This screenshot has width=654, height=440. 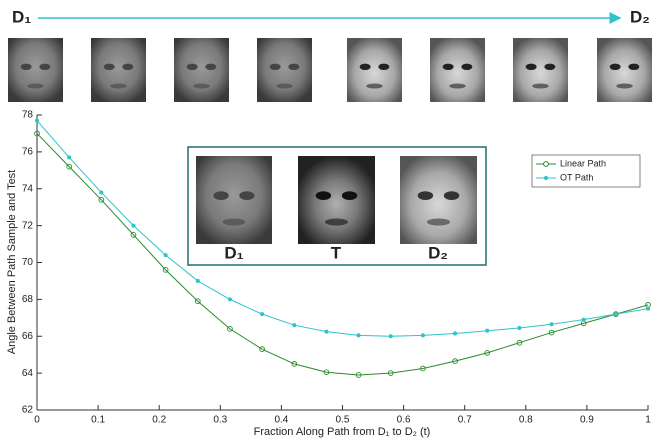 I want to click on x-tick-label: 0.2, so click(x=159, y=420).